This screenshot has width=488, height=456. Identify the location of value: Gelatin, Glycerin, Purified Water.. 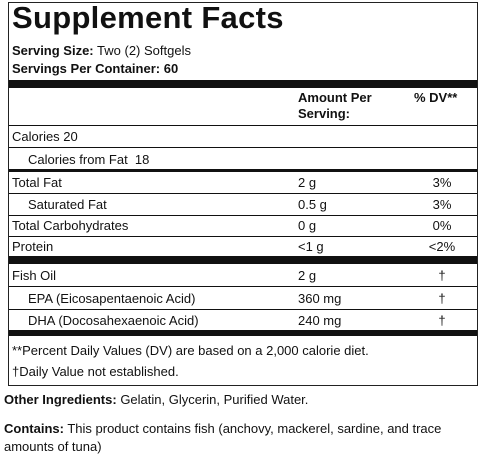
(214, 399).